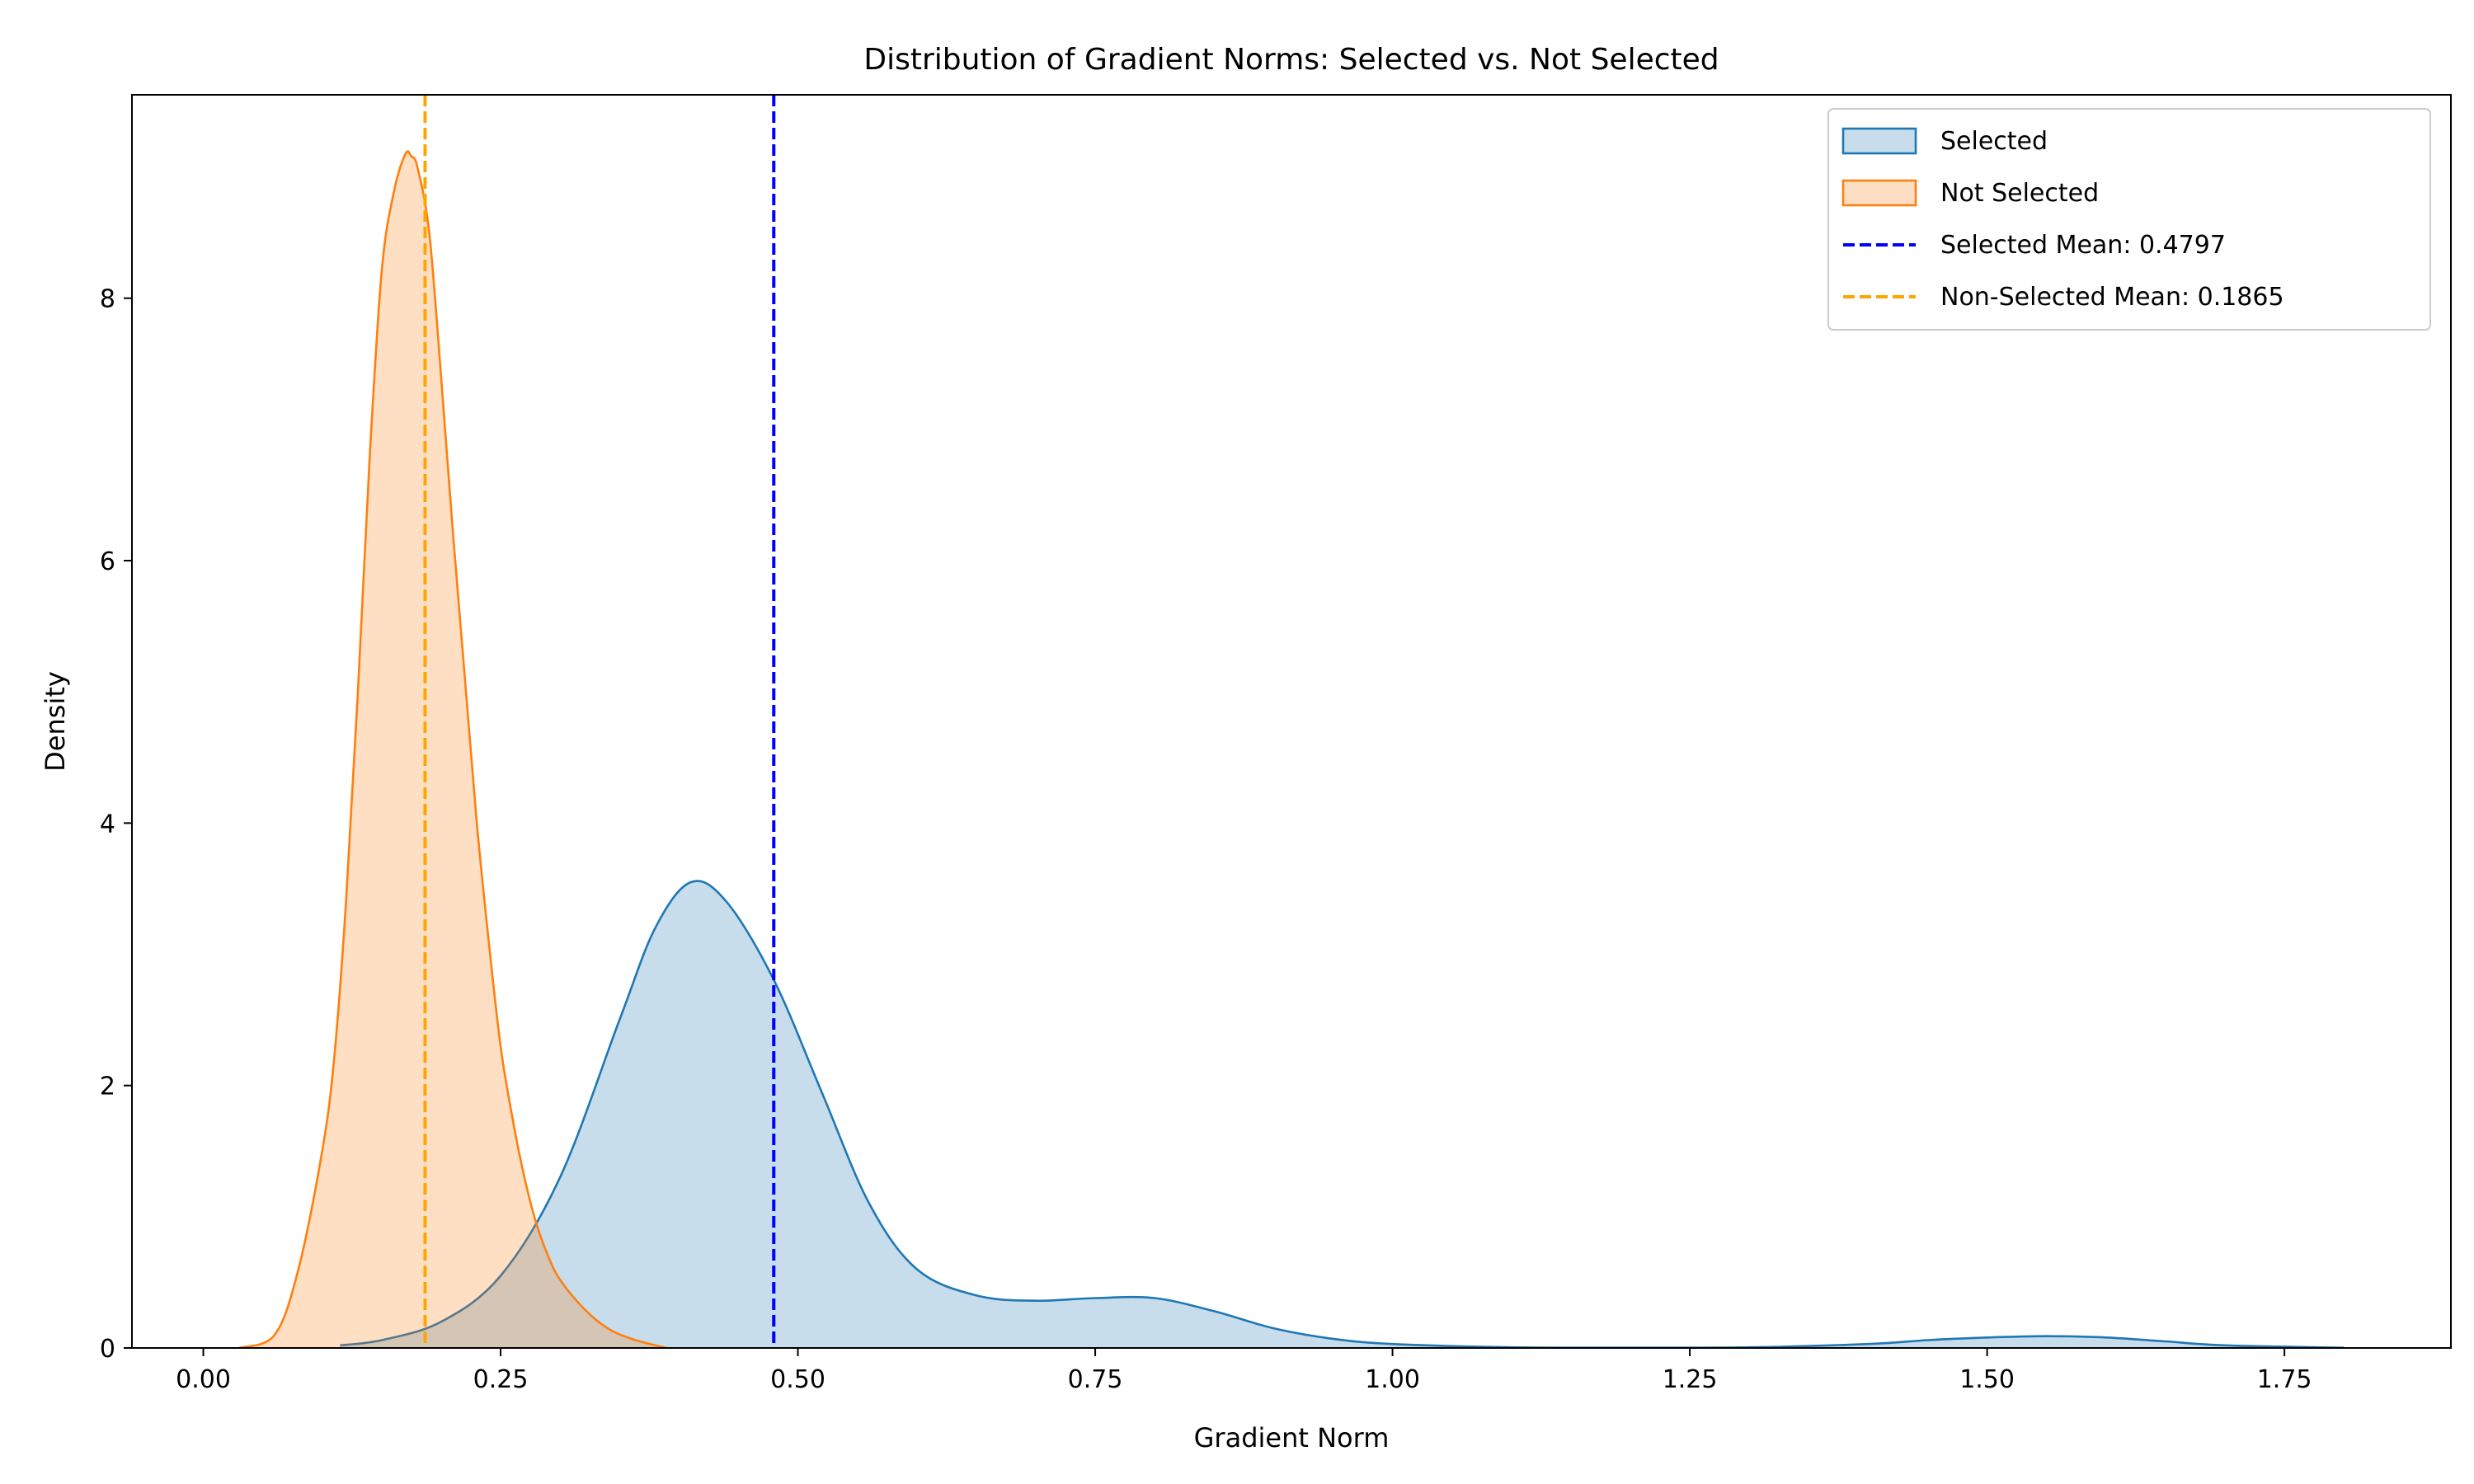 Image resolution: width=2474 pixels, height=1484 pixels. Describe the element at coordinates (107, 299) in the screenshot. I see `y-tick-label: 8` at that location.